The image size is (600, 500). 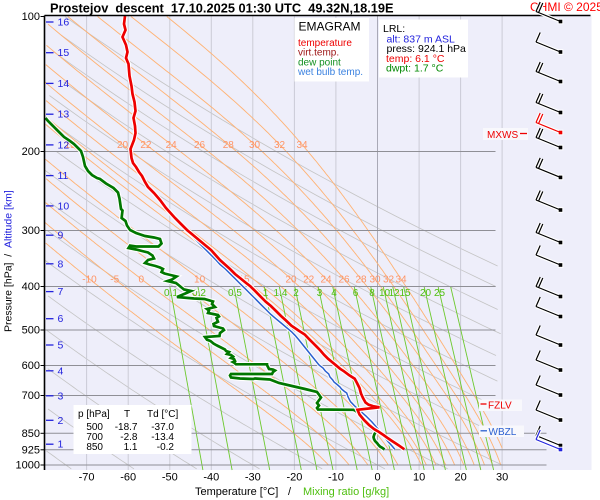 What do you see at coordinates (162, 437) in the screenshot?
I see `svg-text: -13.4` at bounding box center [162, 437].